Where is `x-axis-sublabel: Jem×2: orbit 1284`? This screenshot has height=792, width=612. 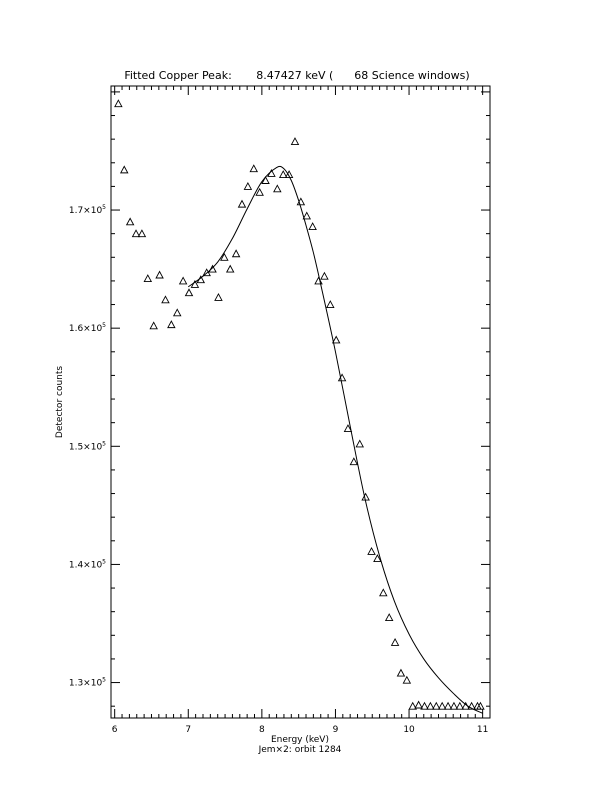
x-axis-sublabel: Jem×2: orbit 1284 is located at coordinates (300, 750).